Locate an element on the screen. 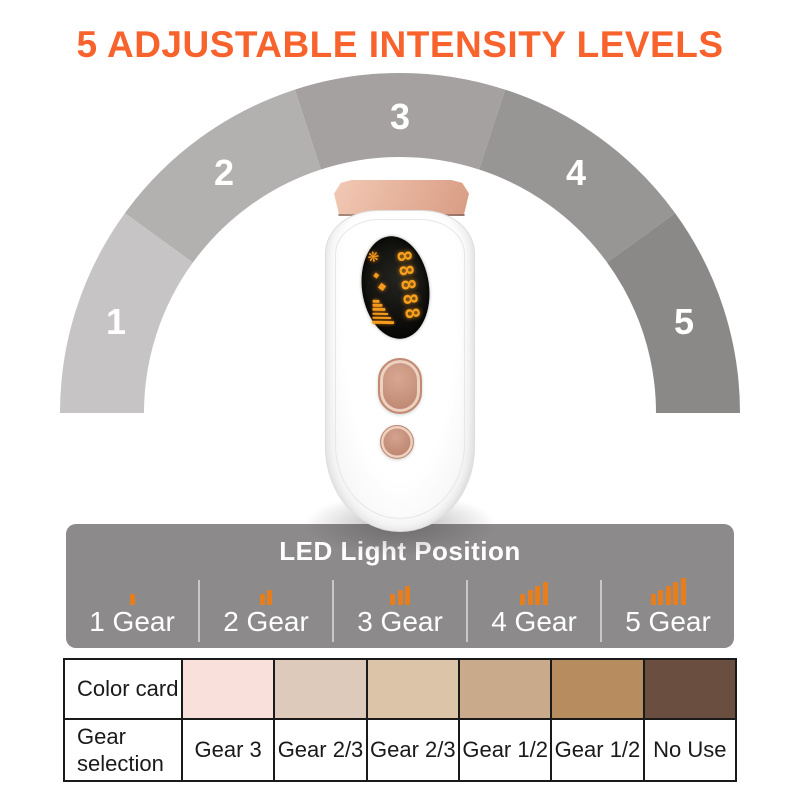  gear-cell-5: 5 Gear is located at coordinates (667, 609).